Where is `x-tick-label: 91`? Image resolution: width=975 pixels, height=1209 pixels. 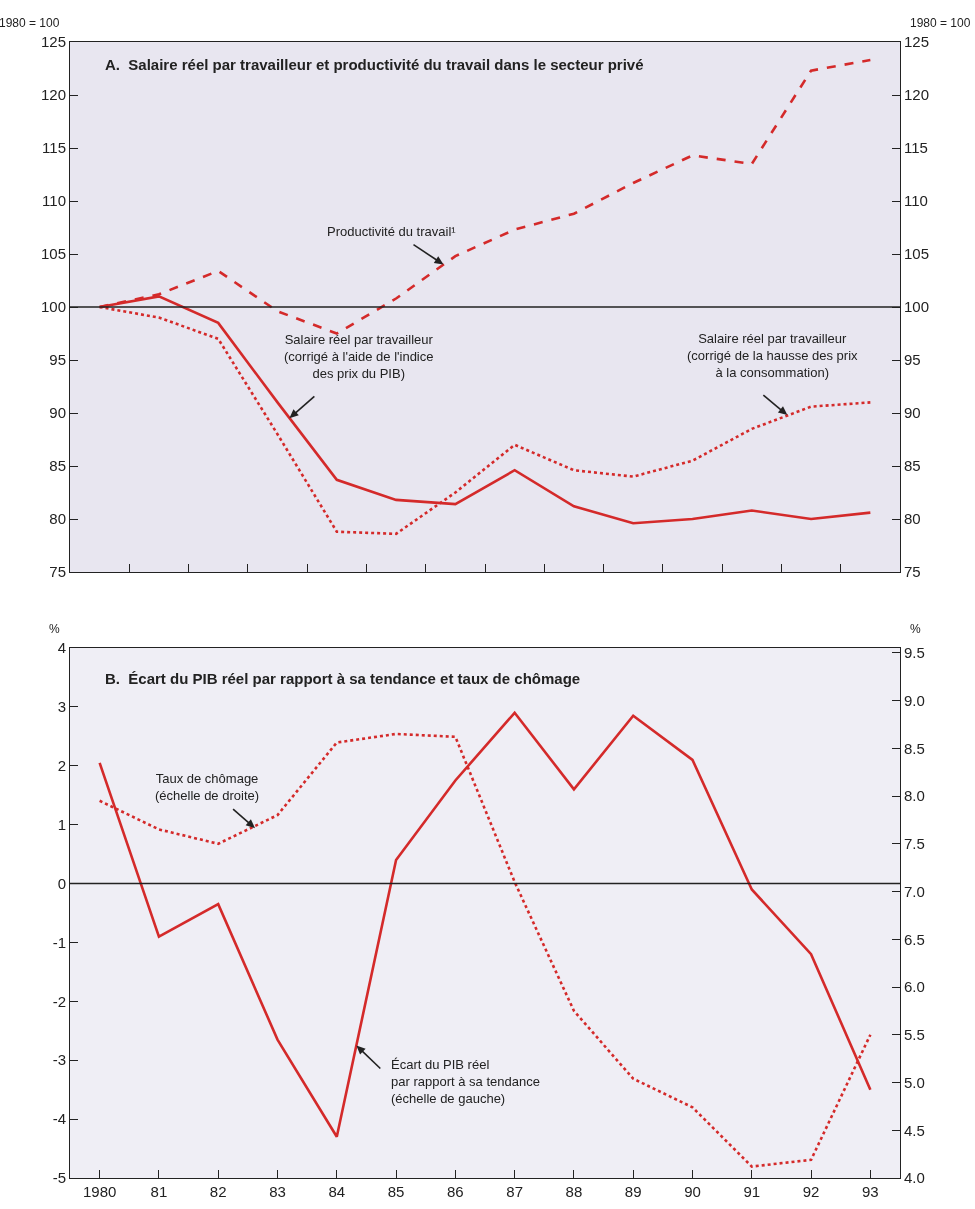 x-tick-label: 91 is located at coordinates (752, 1191).